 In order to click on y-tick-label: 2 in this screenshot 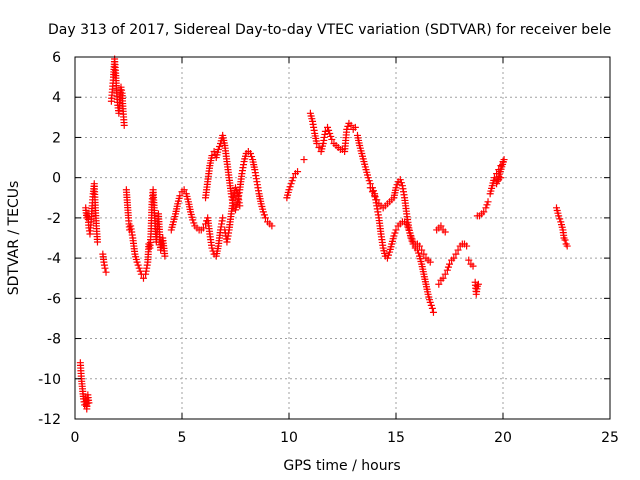, I will do `click(56, 138)`.